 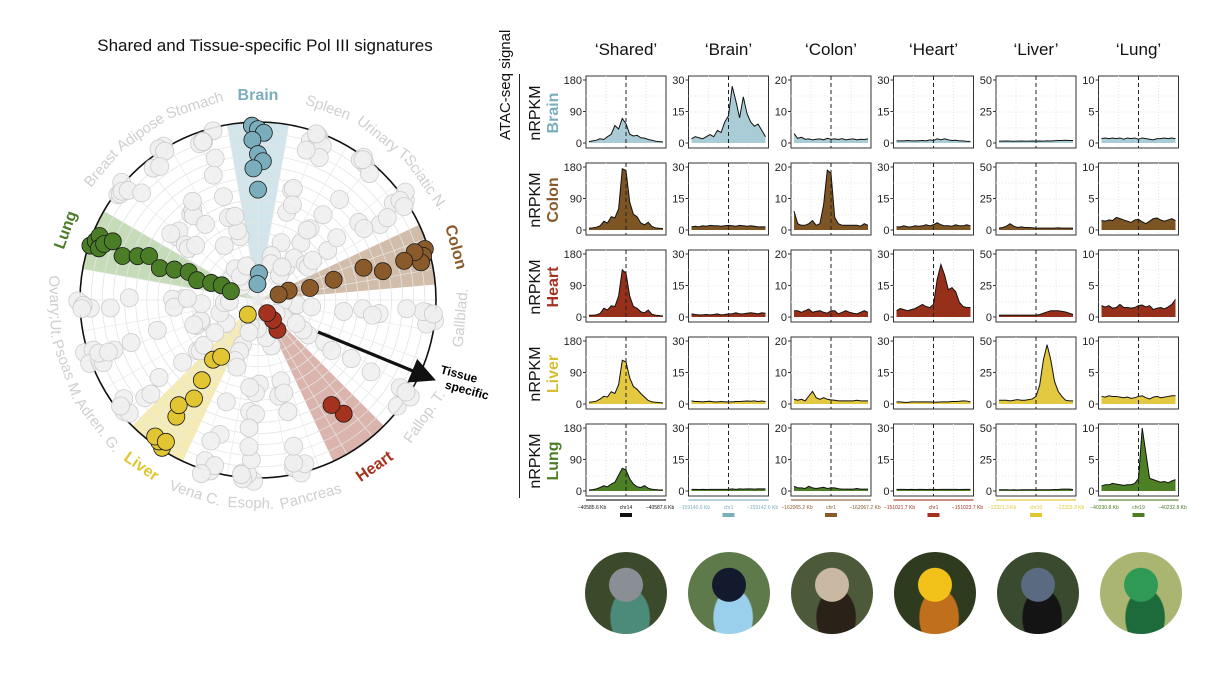 What do you see at coordinates (925, 112) in the screenshot?
I see `panel-brain-heart: 0 15 30` at bounding box center [925, 112].